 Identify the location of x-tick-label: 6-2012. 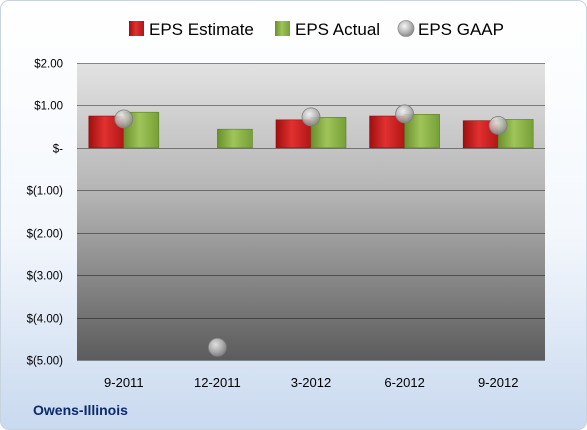
(404, 382).